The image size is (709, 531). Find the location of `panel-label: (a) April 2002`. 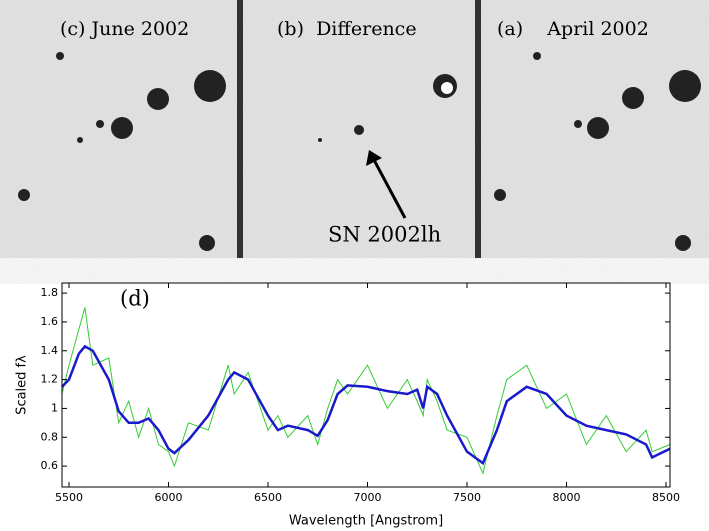

panel-label: (a) April 2002 is located at coordinates (573, 29).